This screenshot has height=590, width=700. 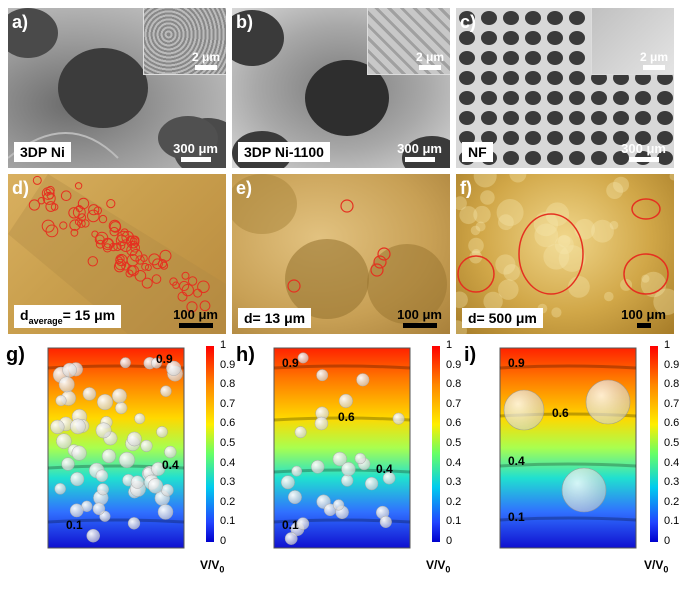 What do you see at coordinates (89, 315) in the screenshot?
I see `label-rest: = 15 μm` at bounding box center [89, 315].